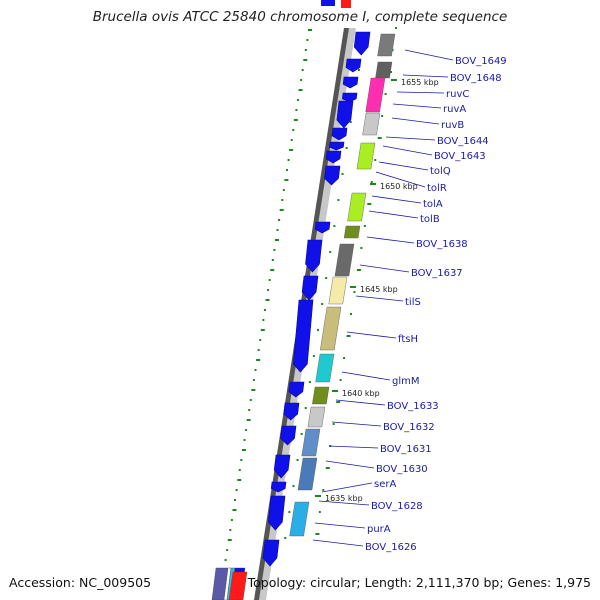 Image resolution: width=600 pixels, height=600 pixels. Describe the element at coordinates (463, 141) in the screenshot. I see `gene-label: BOV_1644` at that location.